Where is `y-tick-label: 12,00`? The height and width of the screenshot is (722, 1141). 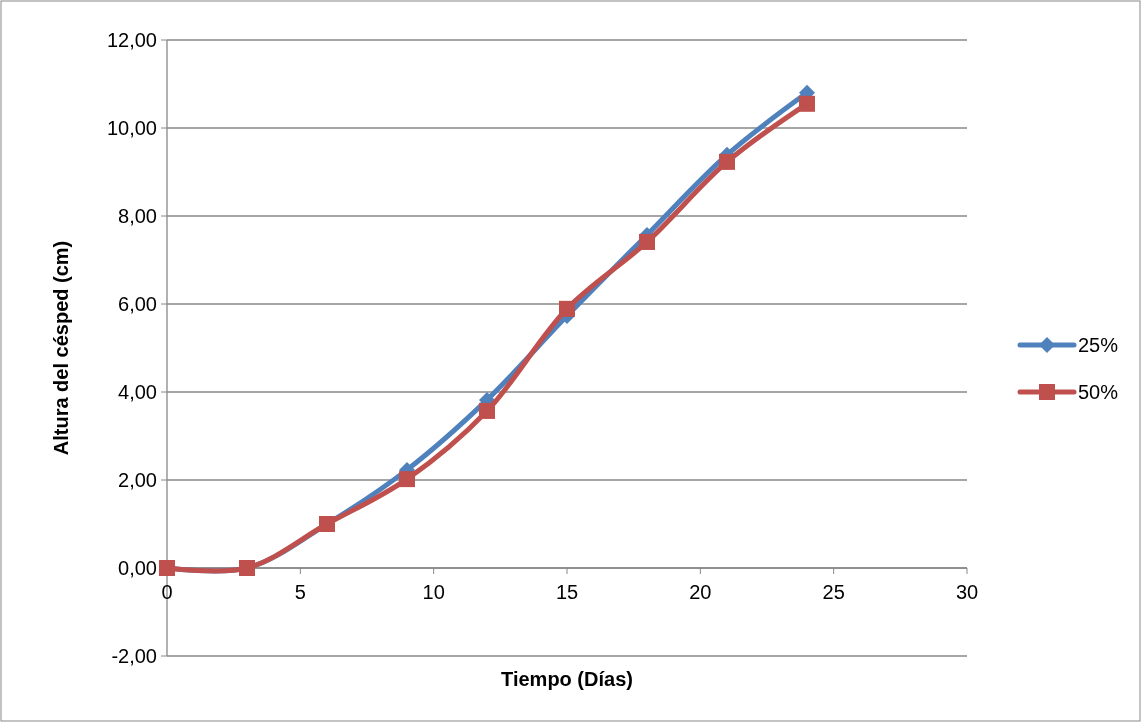
y-tick-label: 12,00 is located at coordinates (131, 40).